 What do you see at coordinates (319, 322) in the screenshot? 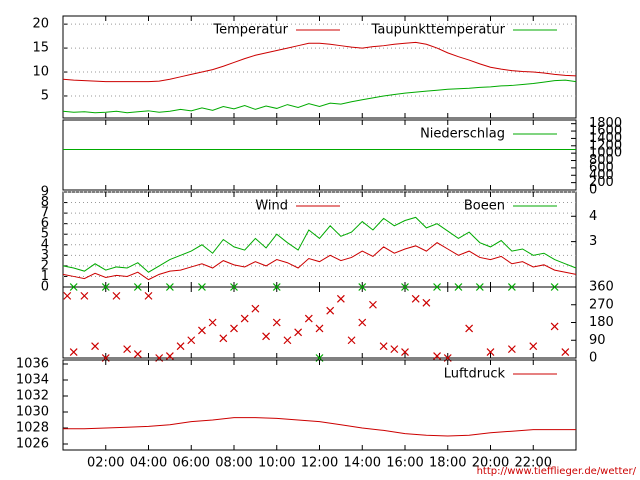
I see `panel-frame` at bounding box center [319, 322].